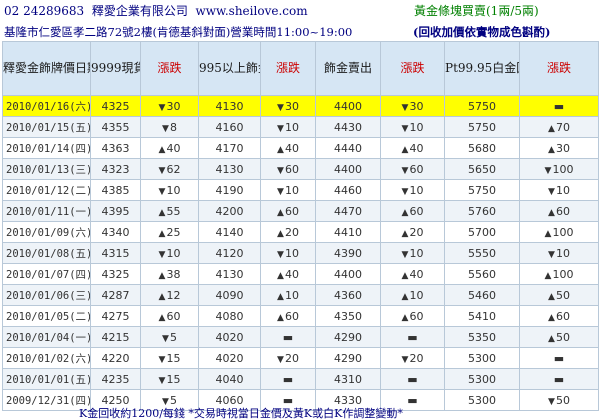  I want to click on cash-cell-value: 4287, so click(115, 295).